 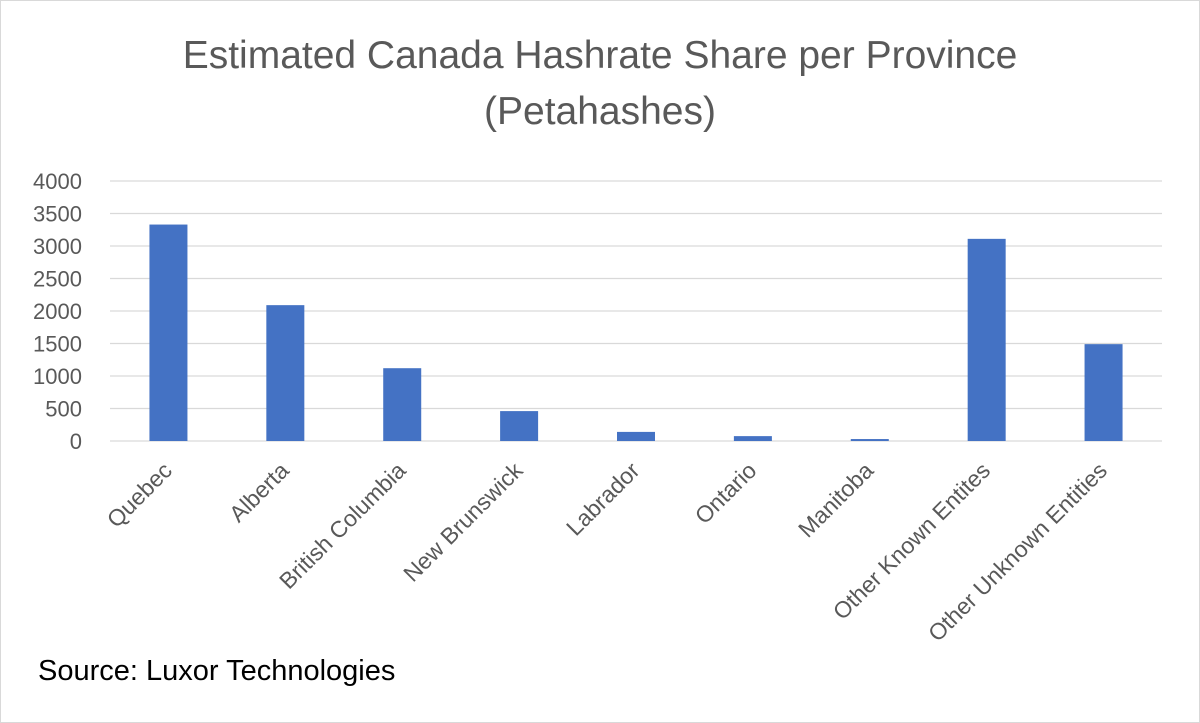 What do you see at coordinates (57, 181) in the screenshot?
I see `y-tick-label: 4000` at bounding box center [57, 181].